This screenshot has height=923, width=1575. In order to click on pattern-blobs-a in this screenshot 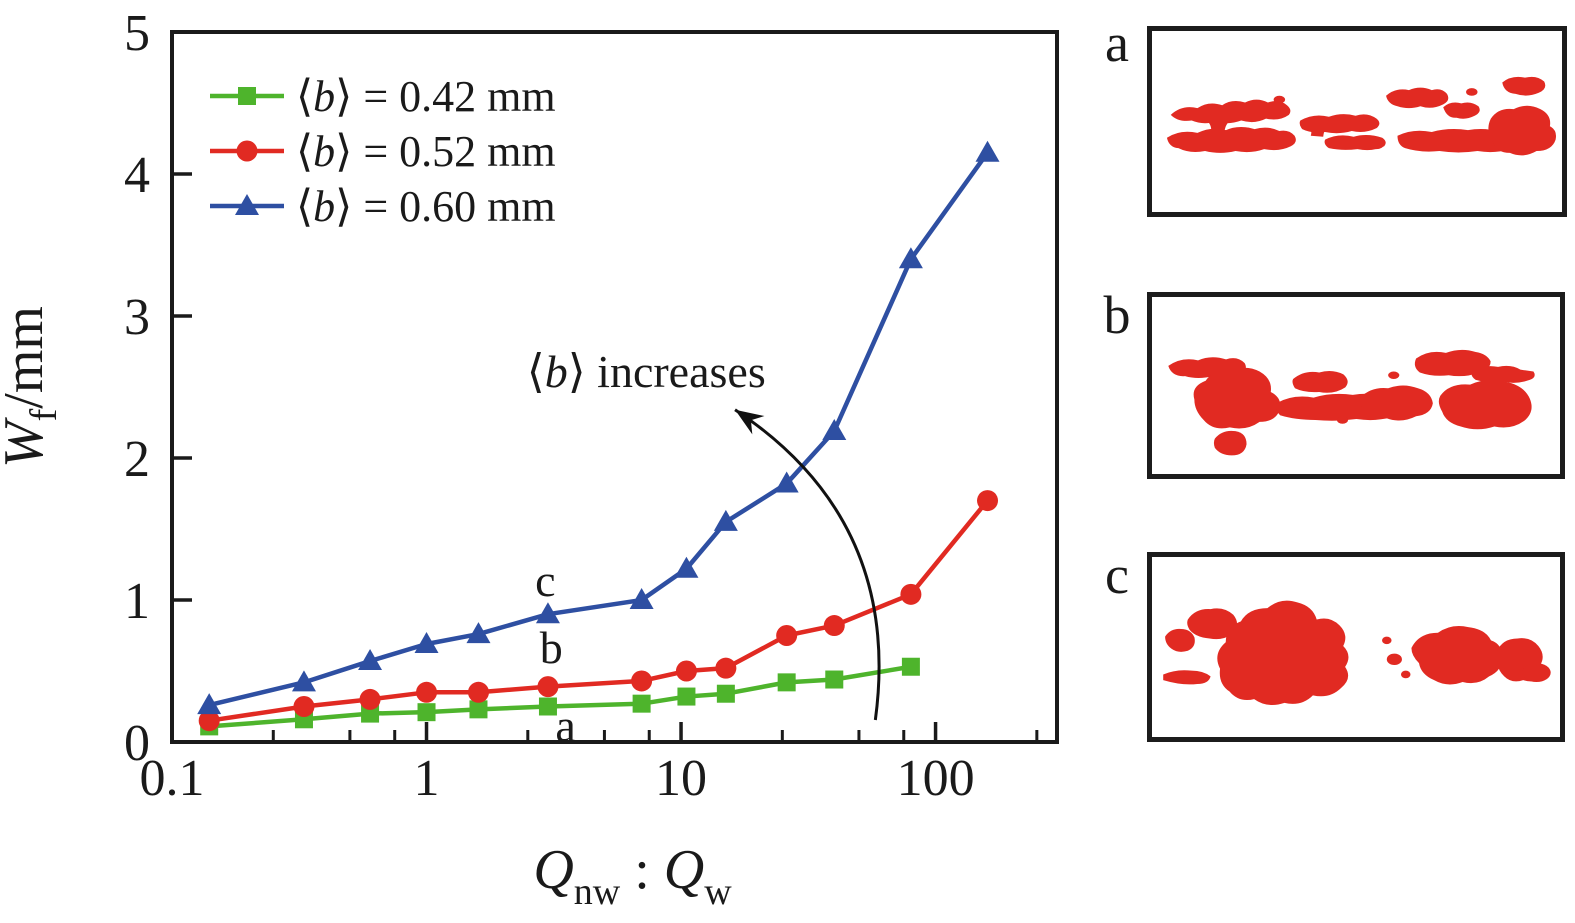, I will do `click(1361, 116)`.